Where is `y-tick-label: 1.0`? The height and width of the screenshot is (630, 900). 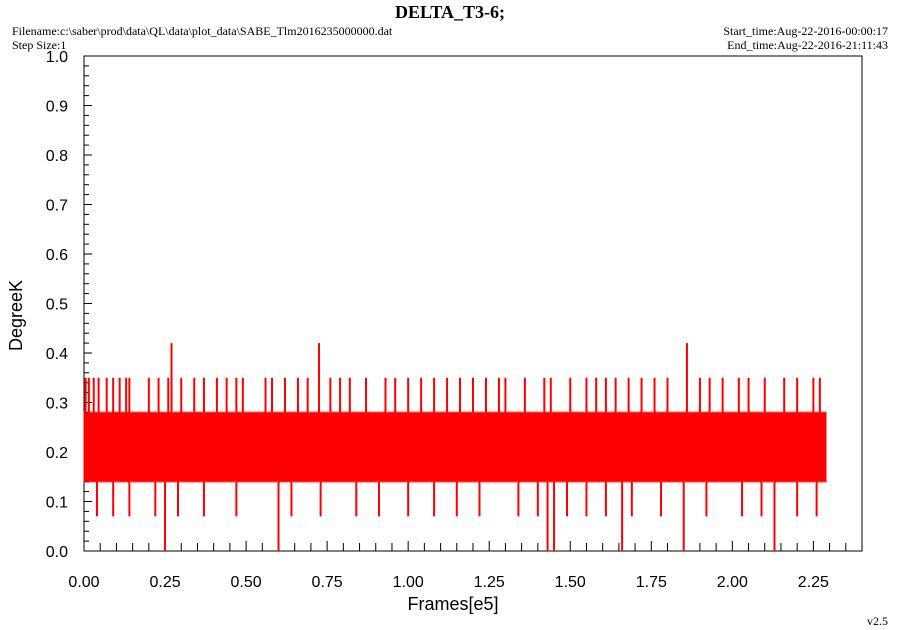
y-tick-label: 1.0 is located at coordinates (57, 57).